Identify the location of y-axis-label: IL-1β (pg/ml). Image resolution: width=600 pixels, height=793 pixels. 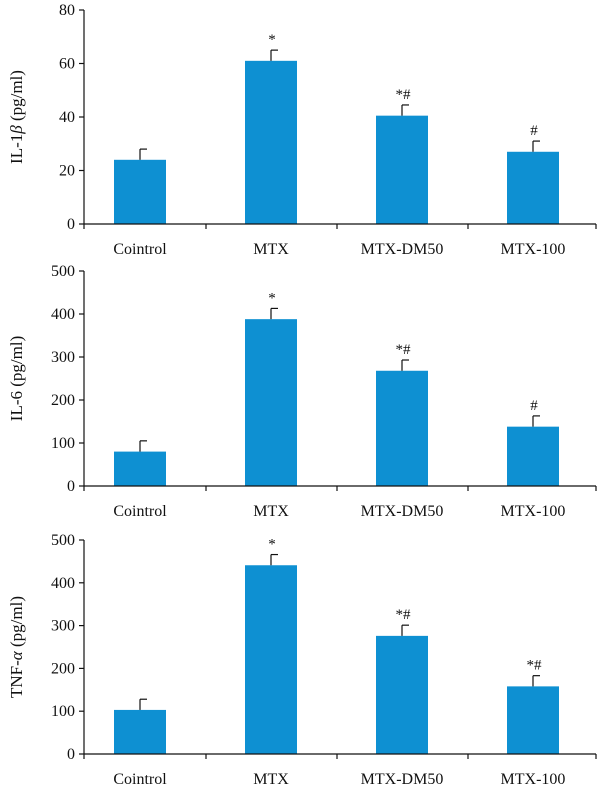
(16, 117).